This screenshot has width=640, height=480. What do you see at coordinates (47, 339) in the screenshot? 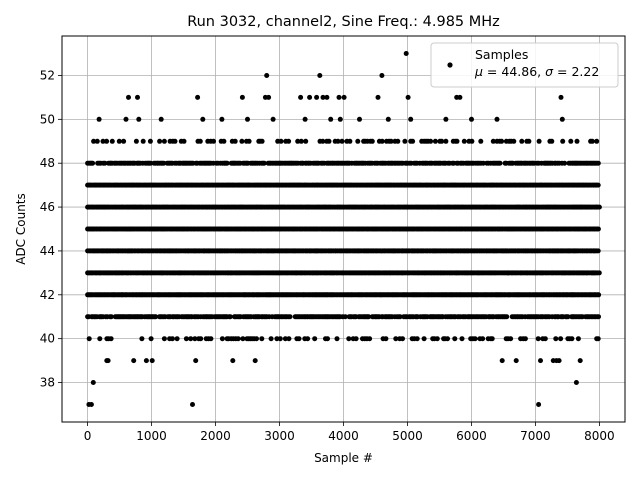
I see `y-tick-label: 40` at bounding box center [47, 339].